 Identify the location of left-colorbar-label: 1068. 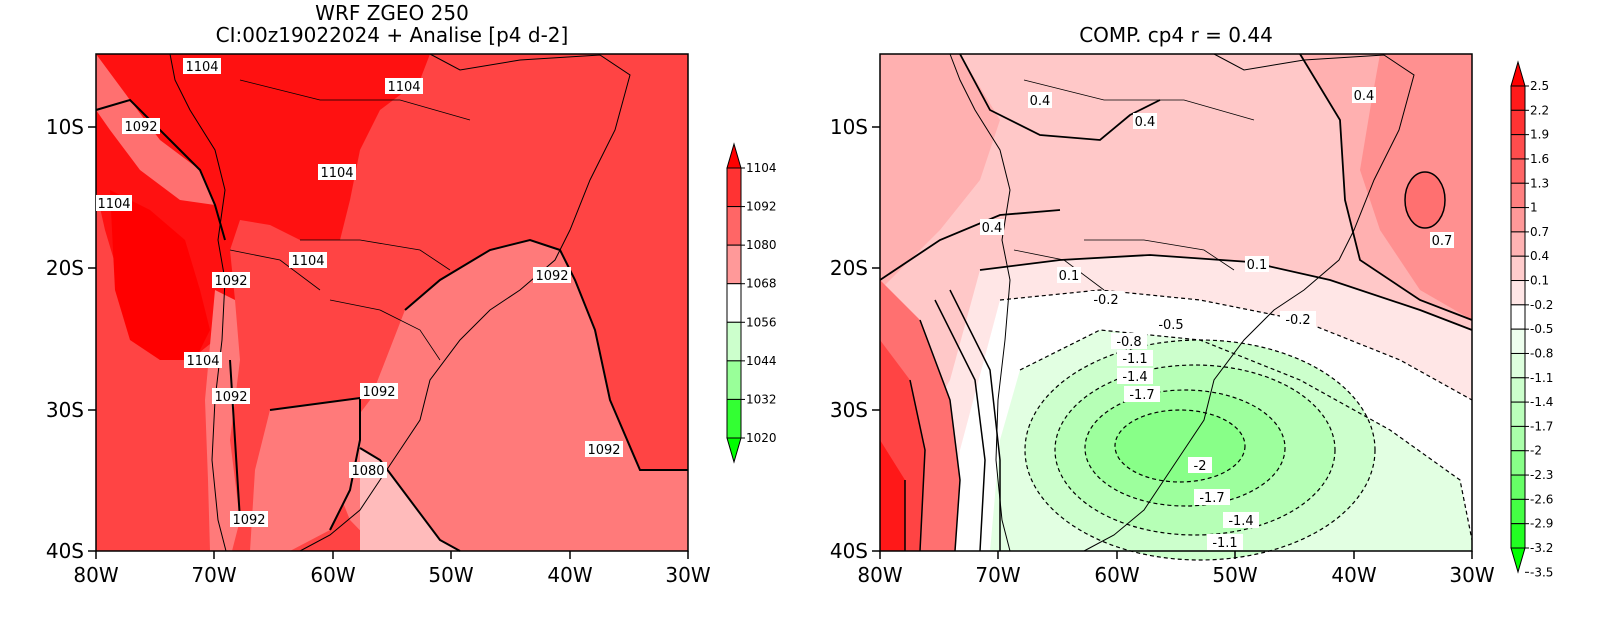
(761, 284).